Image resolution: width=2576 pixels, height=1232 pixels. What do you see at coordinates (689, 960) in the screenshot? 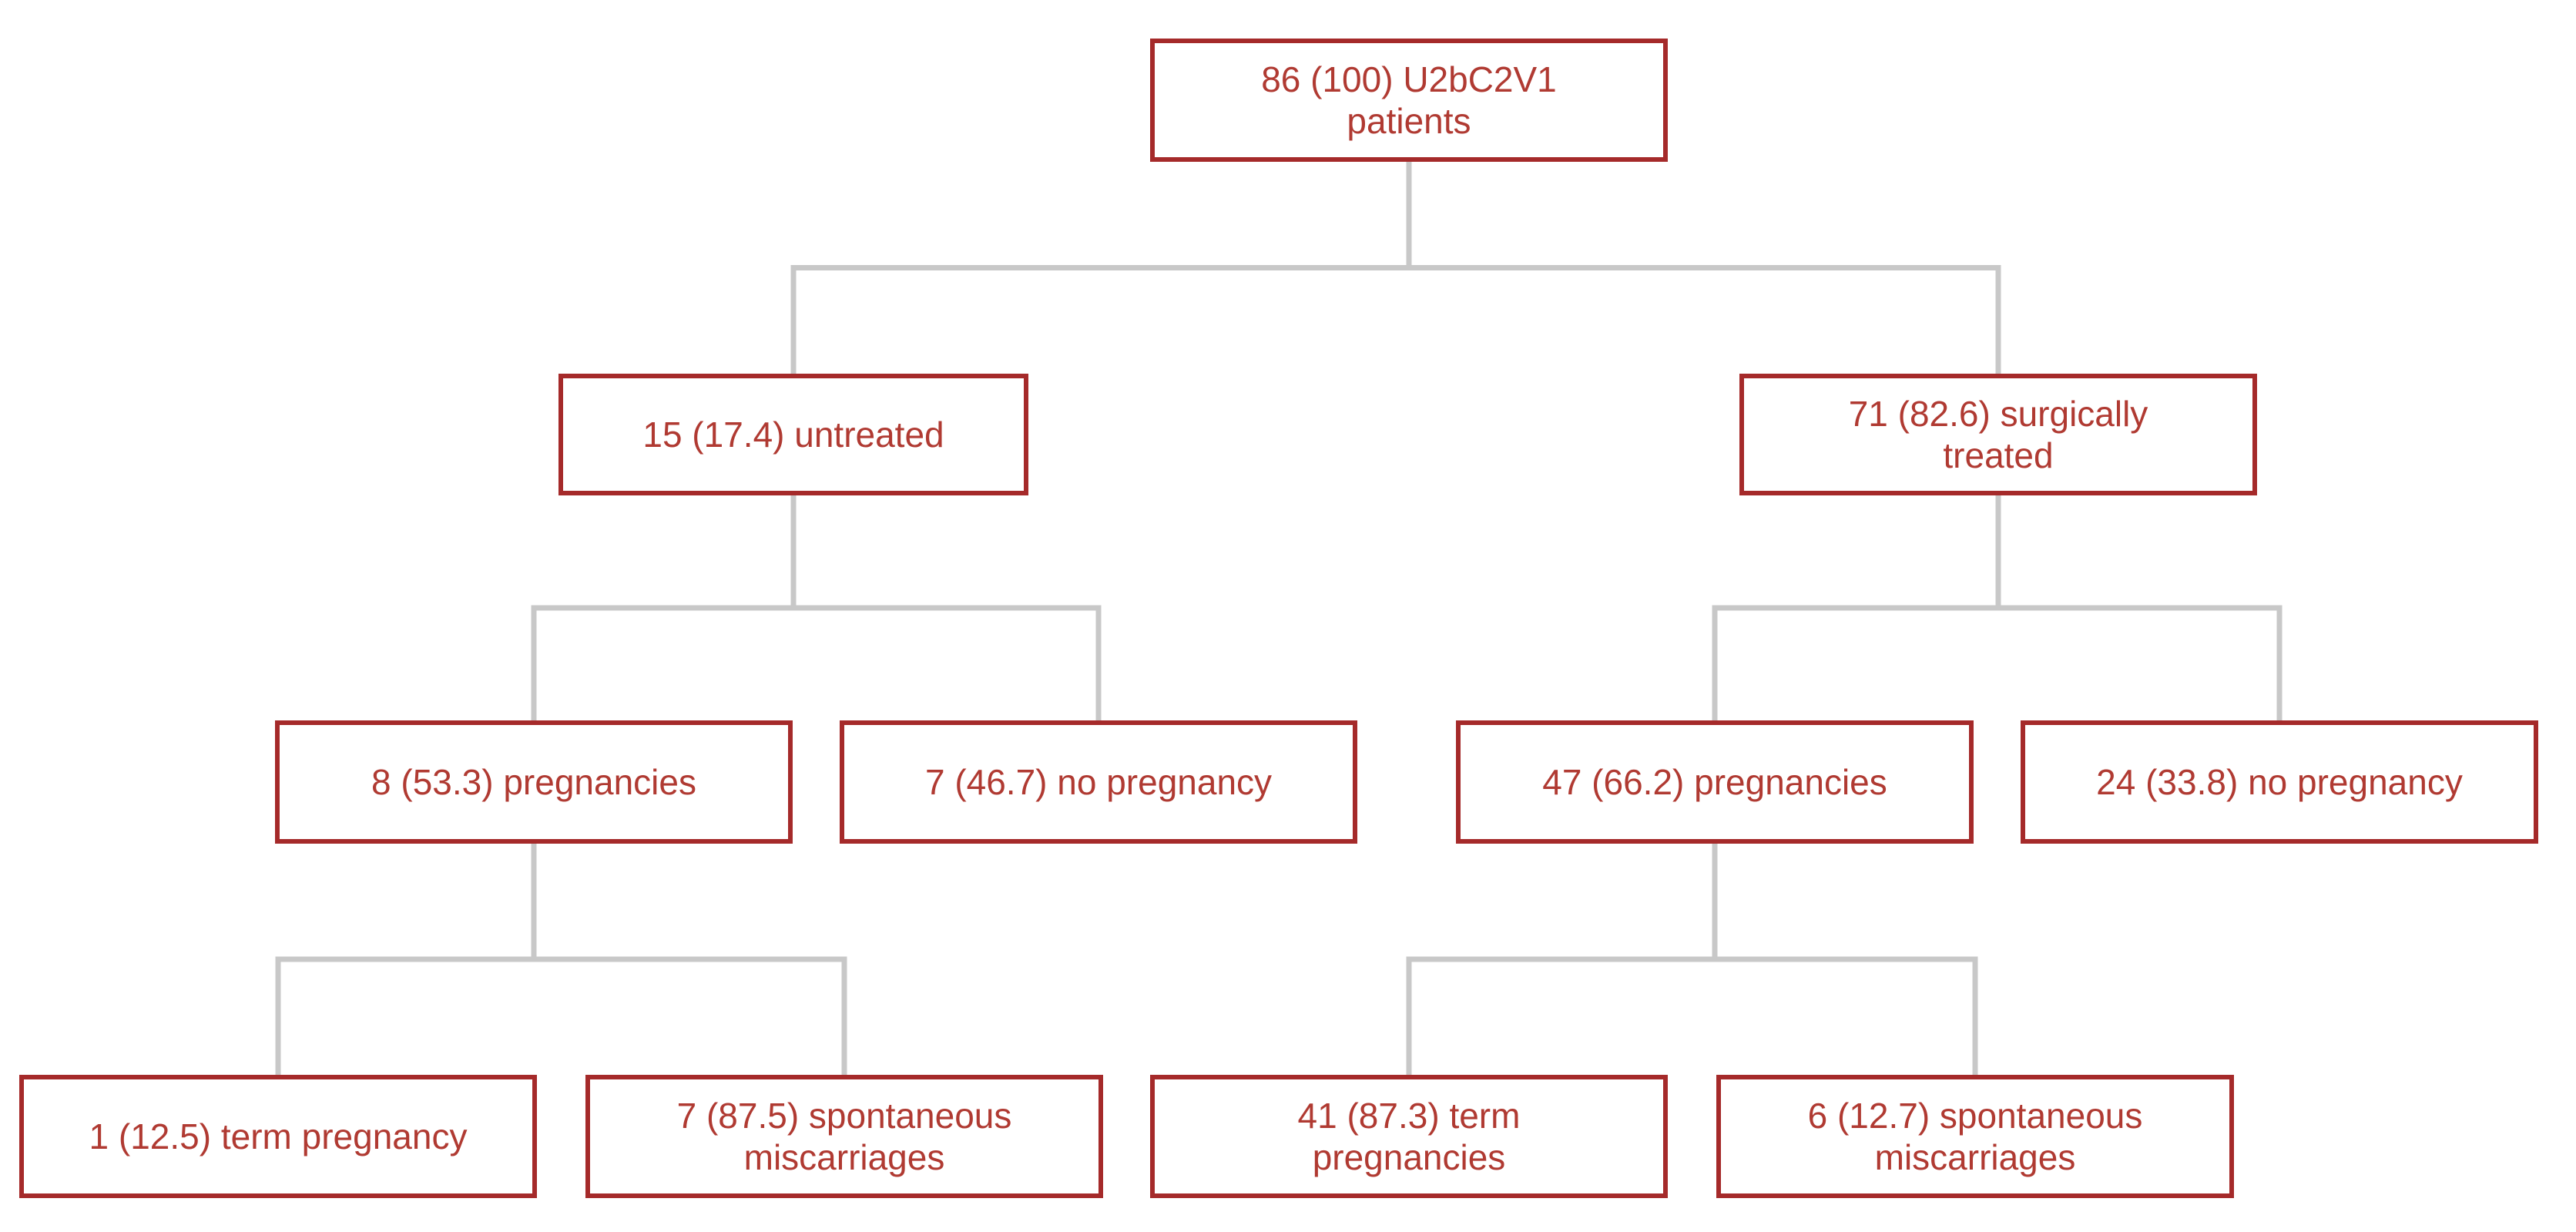
I see `connector-untreated_pregnancies-untreated_miscarriages` at bounding box center [689, 960].